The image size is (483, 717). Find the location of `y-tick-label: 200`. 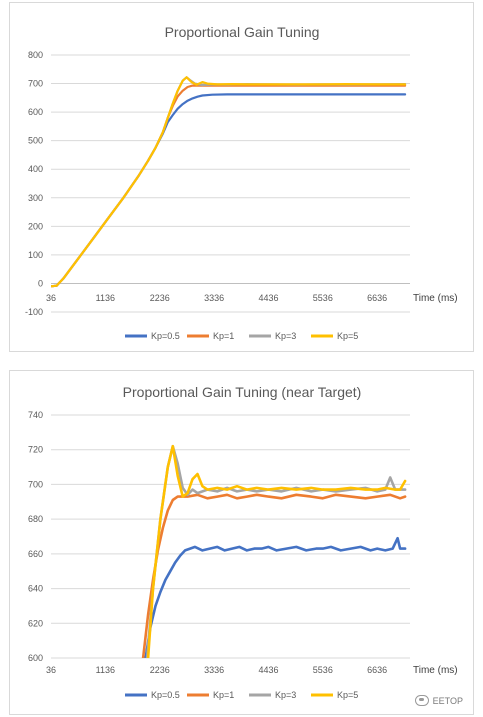

y-tick-label: 200 is located at coordinates (35, 226).